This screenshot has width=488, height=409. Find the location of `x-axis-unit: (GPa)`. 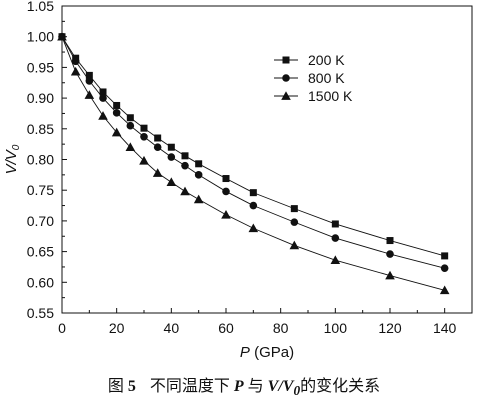

x-axis-unit: (GPa) is located at coordinates (272, 352).